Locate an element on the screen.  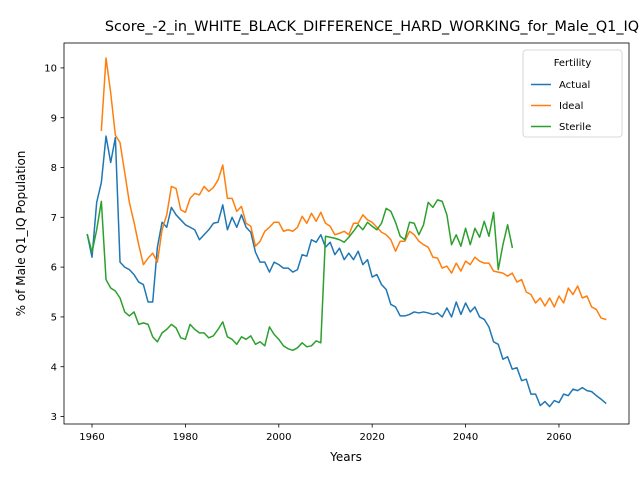
x-tick-label: 2040 is located at coordinates (465, 437).